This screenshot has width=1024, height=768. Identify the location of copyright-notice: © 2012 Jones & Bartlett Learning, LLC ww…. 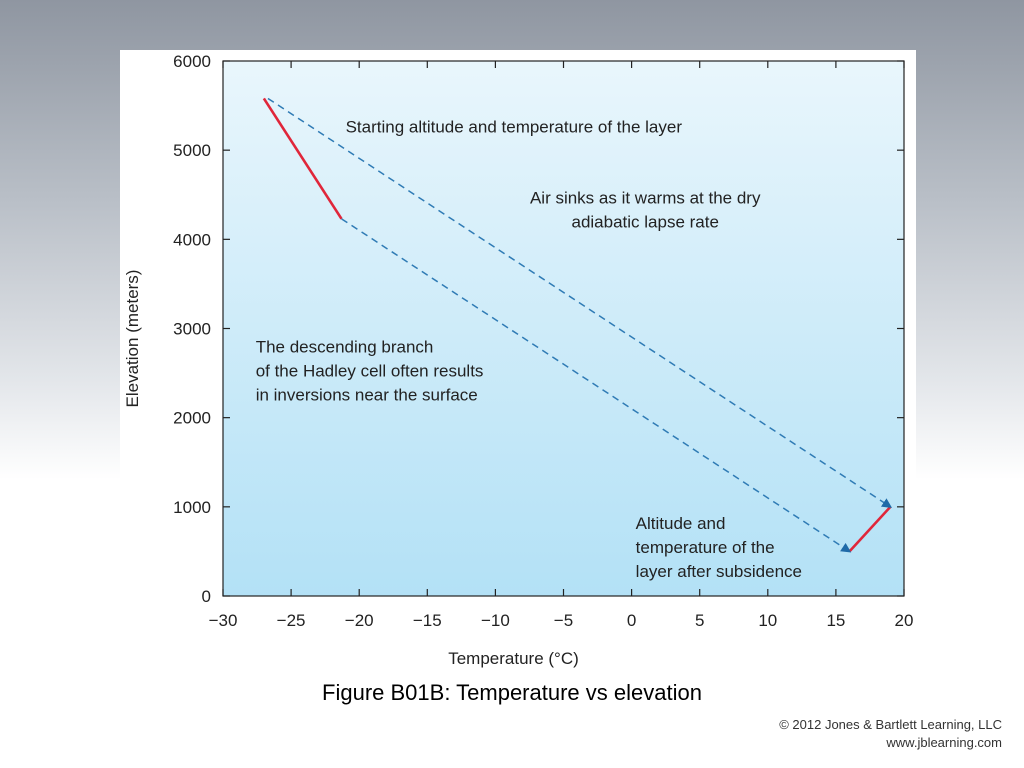
(890, 734).